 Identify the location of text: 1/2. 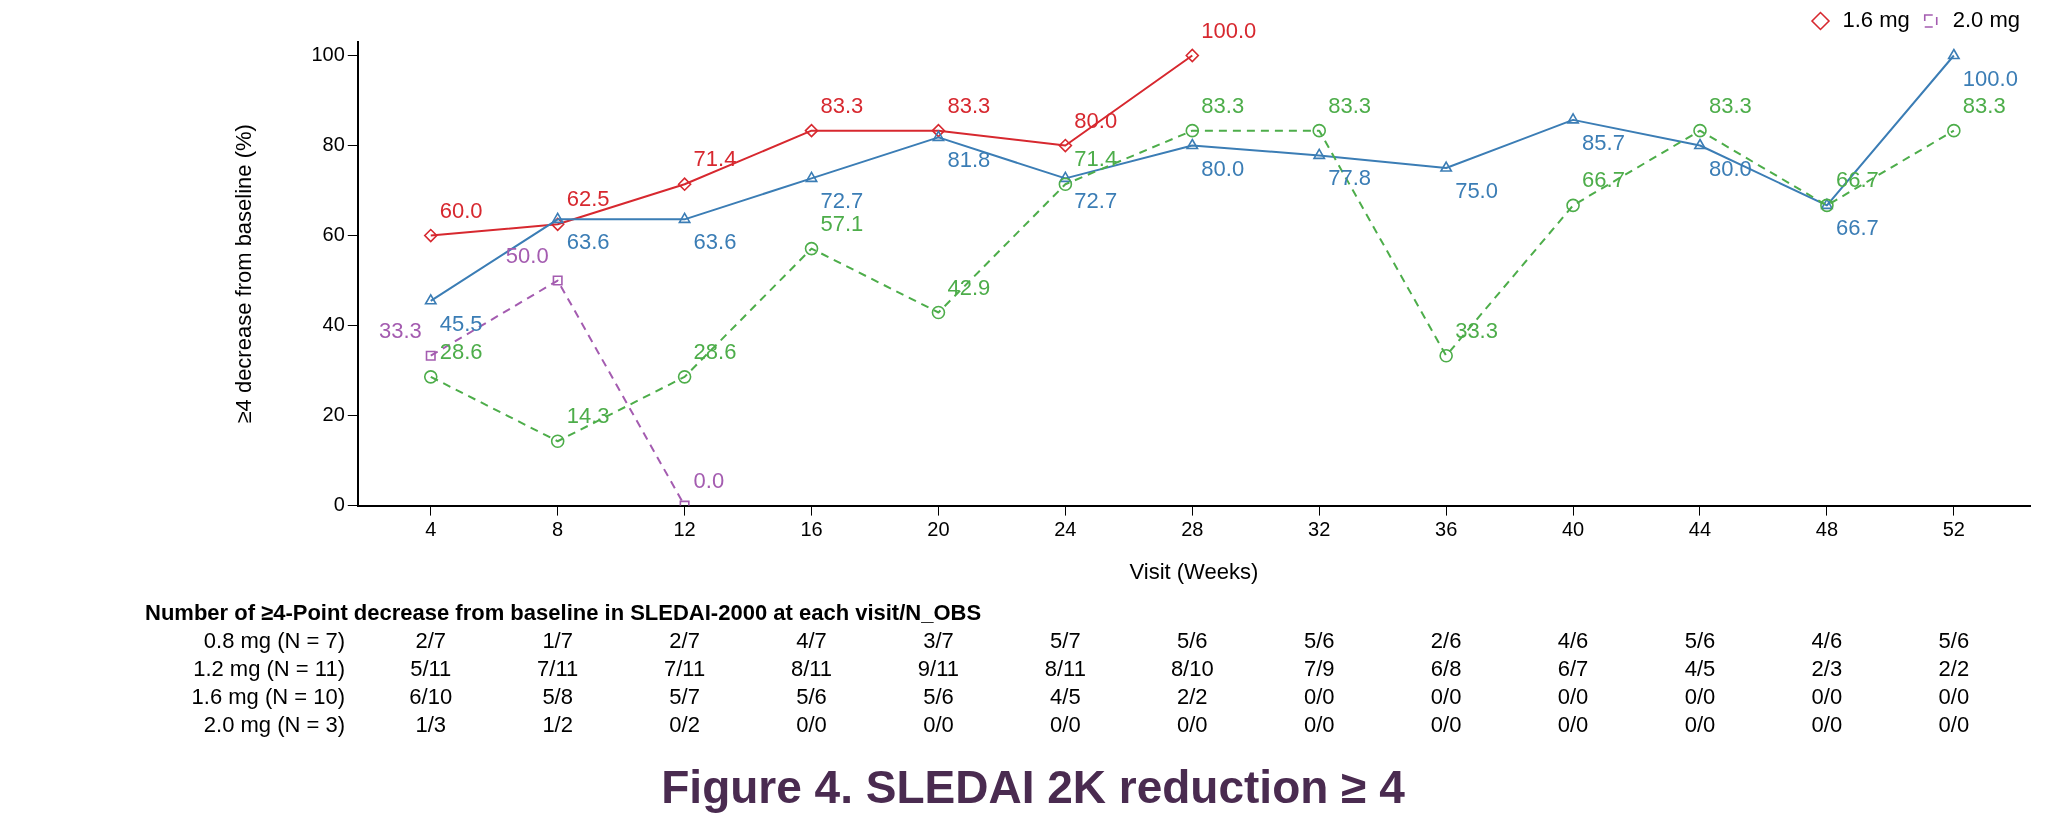
(557, 724).